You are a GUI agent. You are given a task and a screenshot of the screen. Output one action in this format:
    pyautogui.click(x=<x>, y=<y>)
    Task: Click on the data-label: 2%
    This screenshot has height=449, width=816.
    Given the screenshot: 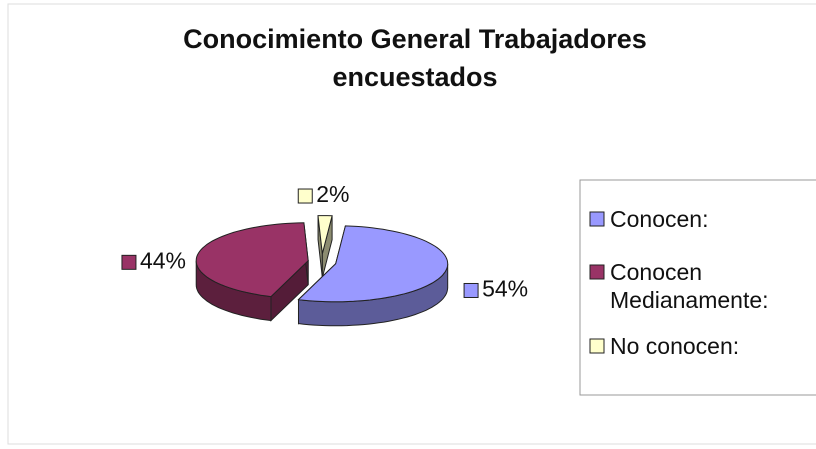 What is the action you would take?
    pyautogui.click(x=332, y=194)
    